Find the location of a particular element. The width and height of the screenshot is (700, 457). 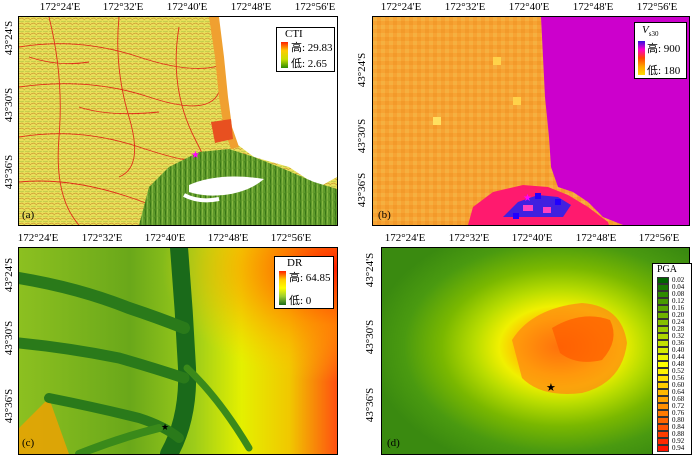

pga-value: 0.08 is located at coordinates (678, 294).